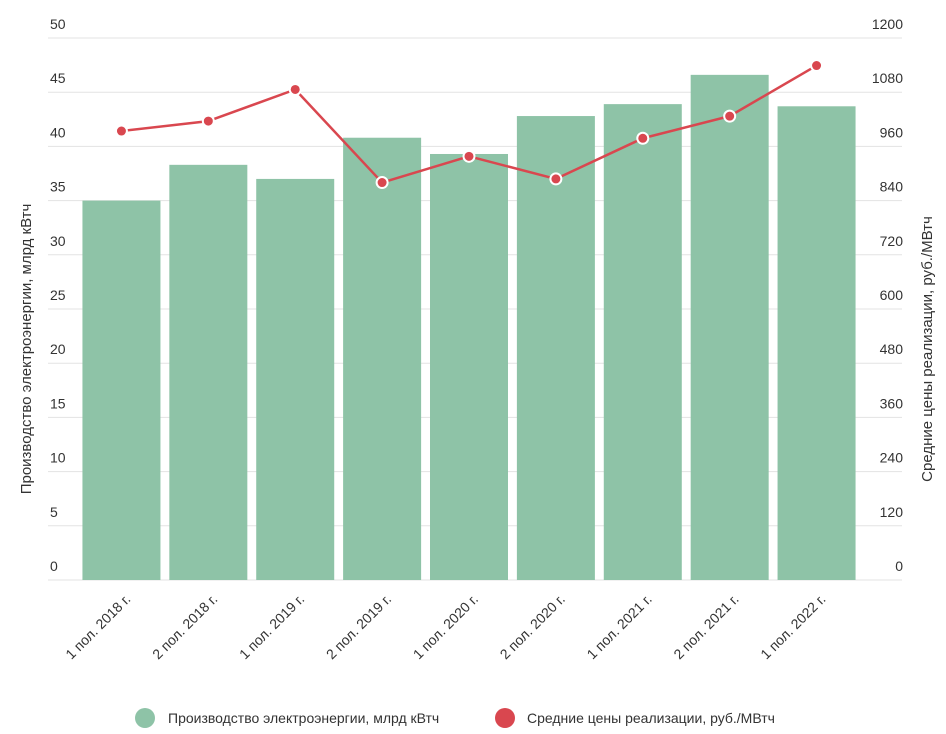 Image resolution: width=946 pixels, height=734 pixels. I want to click on legend-label-price: Средние цены реализации, руб./МВтч, so click(651, 718).